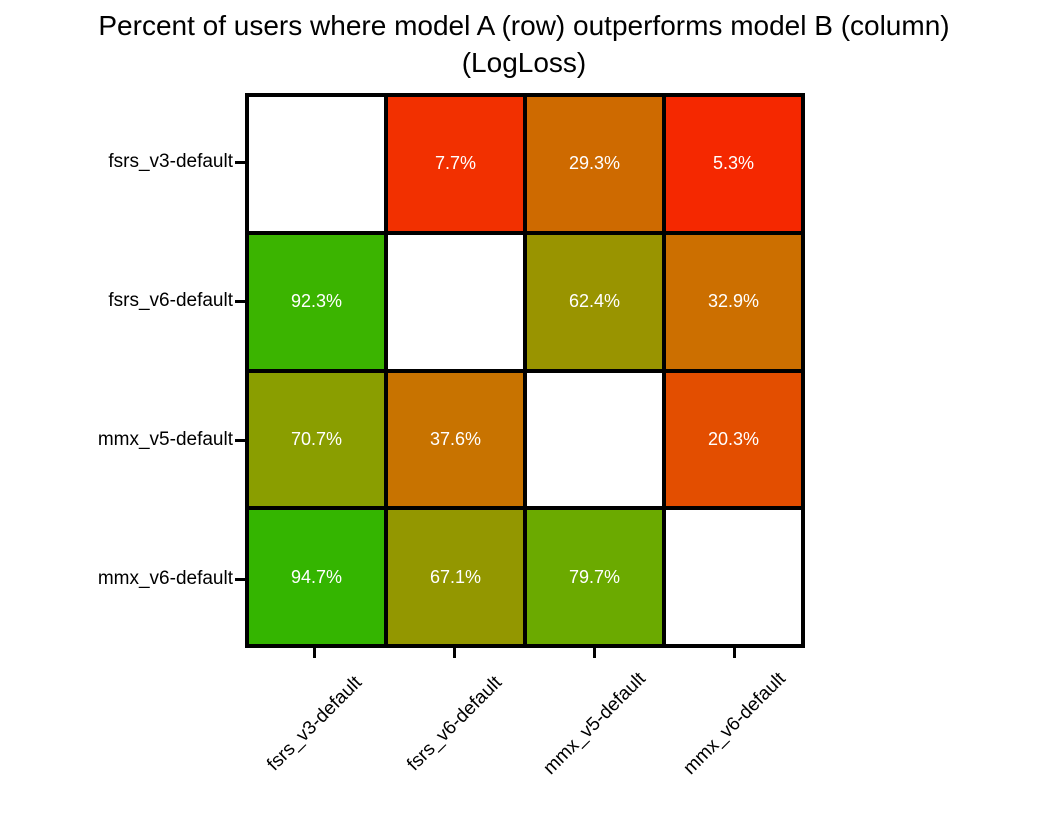  What do you see at coordinates (594, 301) in the screenshot?
I see `heatmap-cell: 62.4%` at bounding box center [594, 301].